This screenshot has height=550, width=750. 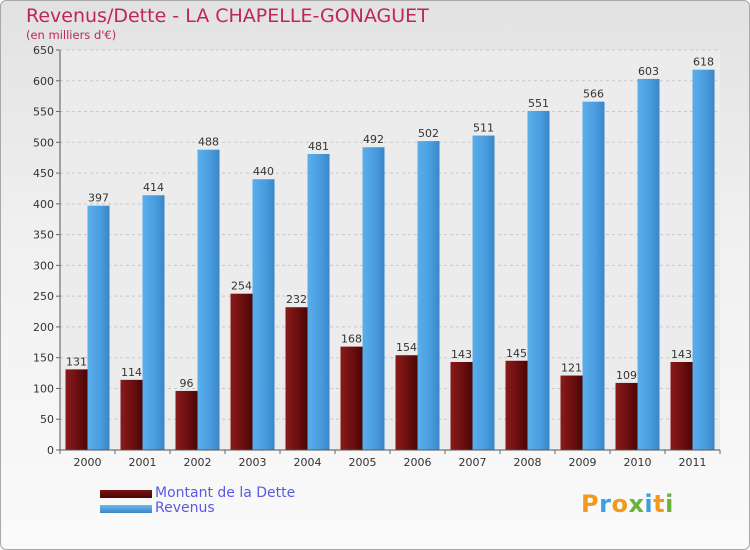 I want to click on logo-letter: r, so click(x=605, y=504).